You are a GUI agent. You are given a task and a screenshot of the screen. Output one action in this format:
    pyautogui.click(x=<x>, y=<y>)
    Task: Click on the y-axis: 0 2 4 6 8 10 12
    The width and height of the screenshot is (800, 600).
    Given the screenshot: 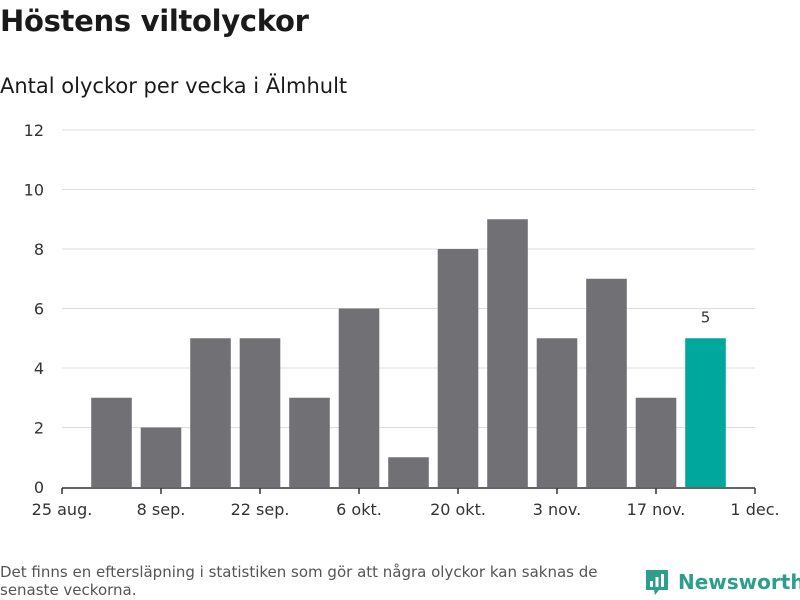 What is the action you would take?
    pyautogui.click(x=34, y=309)
    